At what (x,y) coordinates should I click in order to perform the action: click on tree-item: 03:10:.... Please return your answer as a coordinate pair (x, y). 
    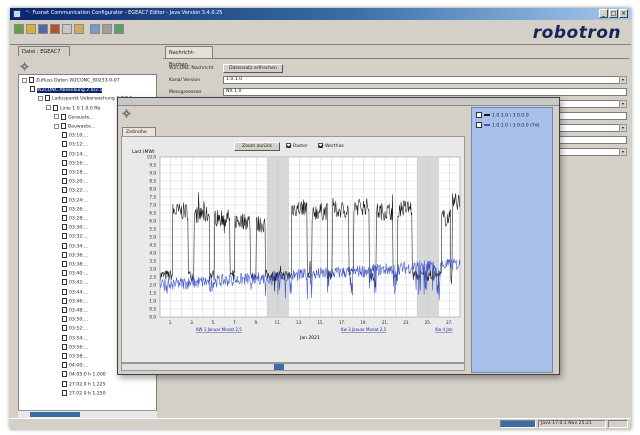
    Looking at the image, I should click on (75, 135).